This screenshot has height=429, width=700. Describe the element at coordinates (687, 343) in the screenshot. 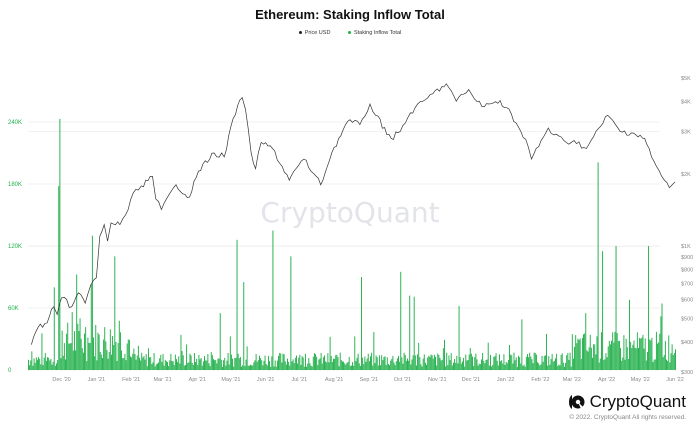

I see `right-axis-tick: $400` at that location.